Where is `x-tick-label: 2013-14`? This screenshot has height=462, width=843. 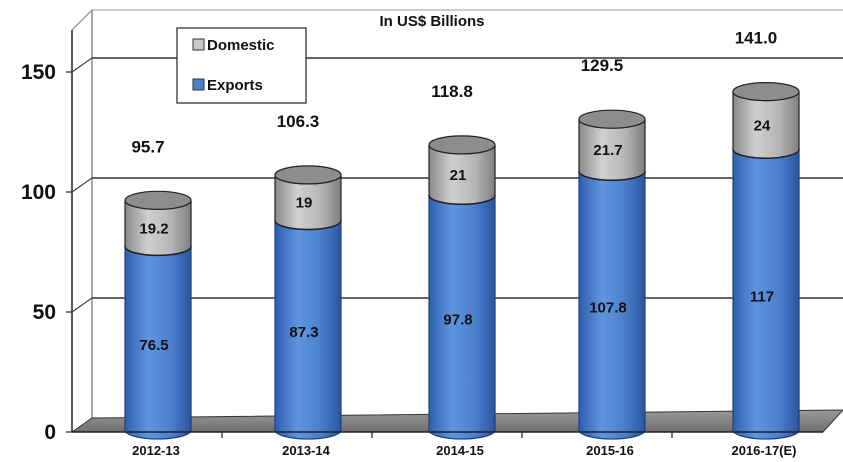
x-tick-label: 2013-14 is located at coordinates (306, 450).